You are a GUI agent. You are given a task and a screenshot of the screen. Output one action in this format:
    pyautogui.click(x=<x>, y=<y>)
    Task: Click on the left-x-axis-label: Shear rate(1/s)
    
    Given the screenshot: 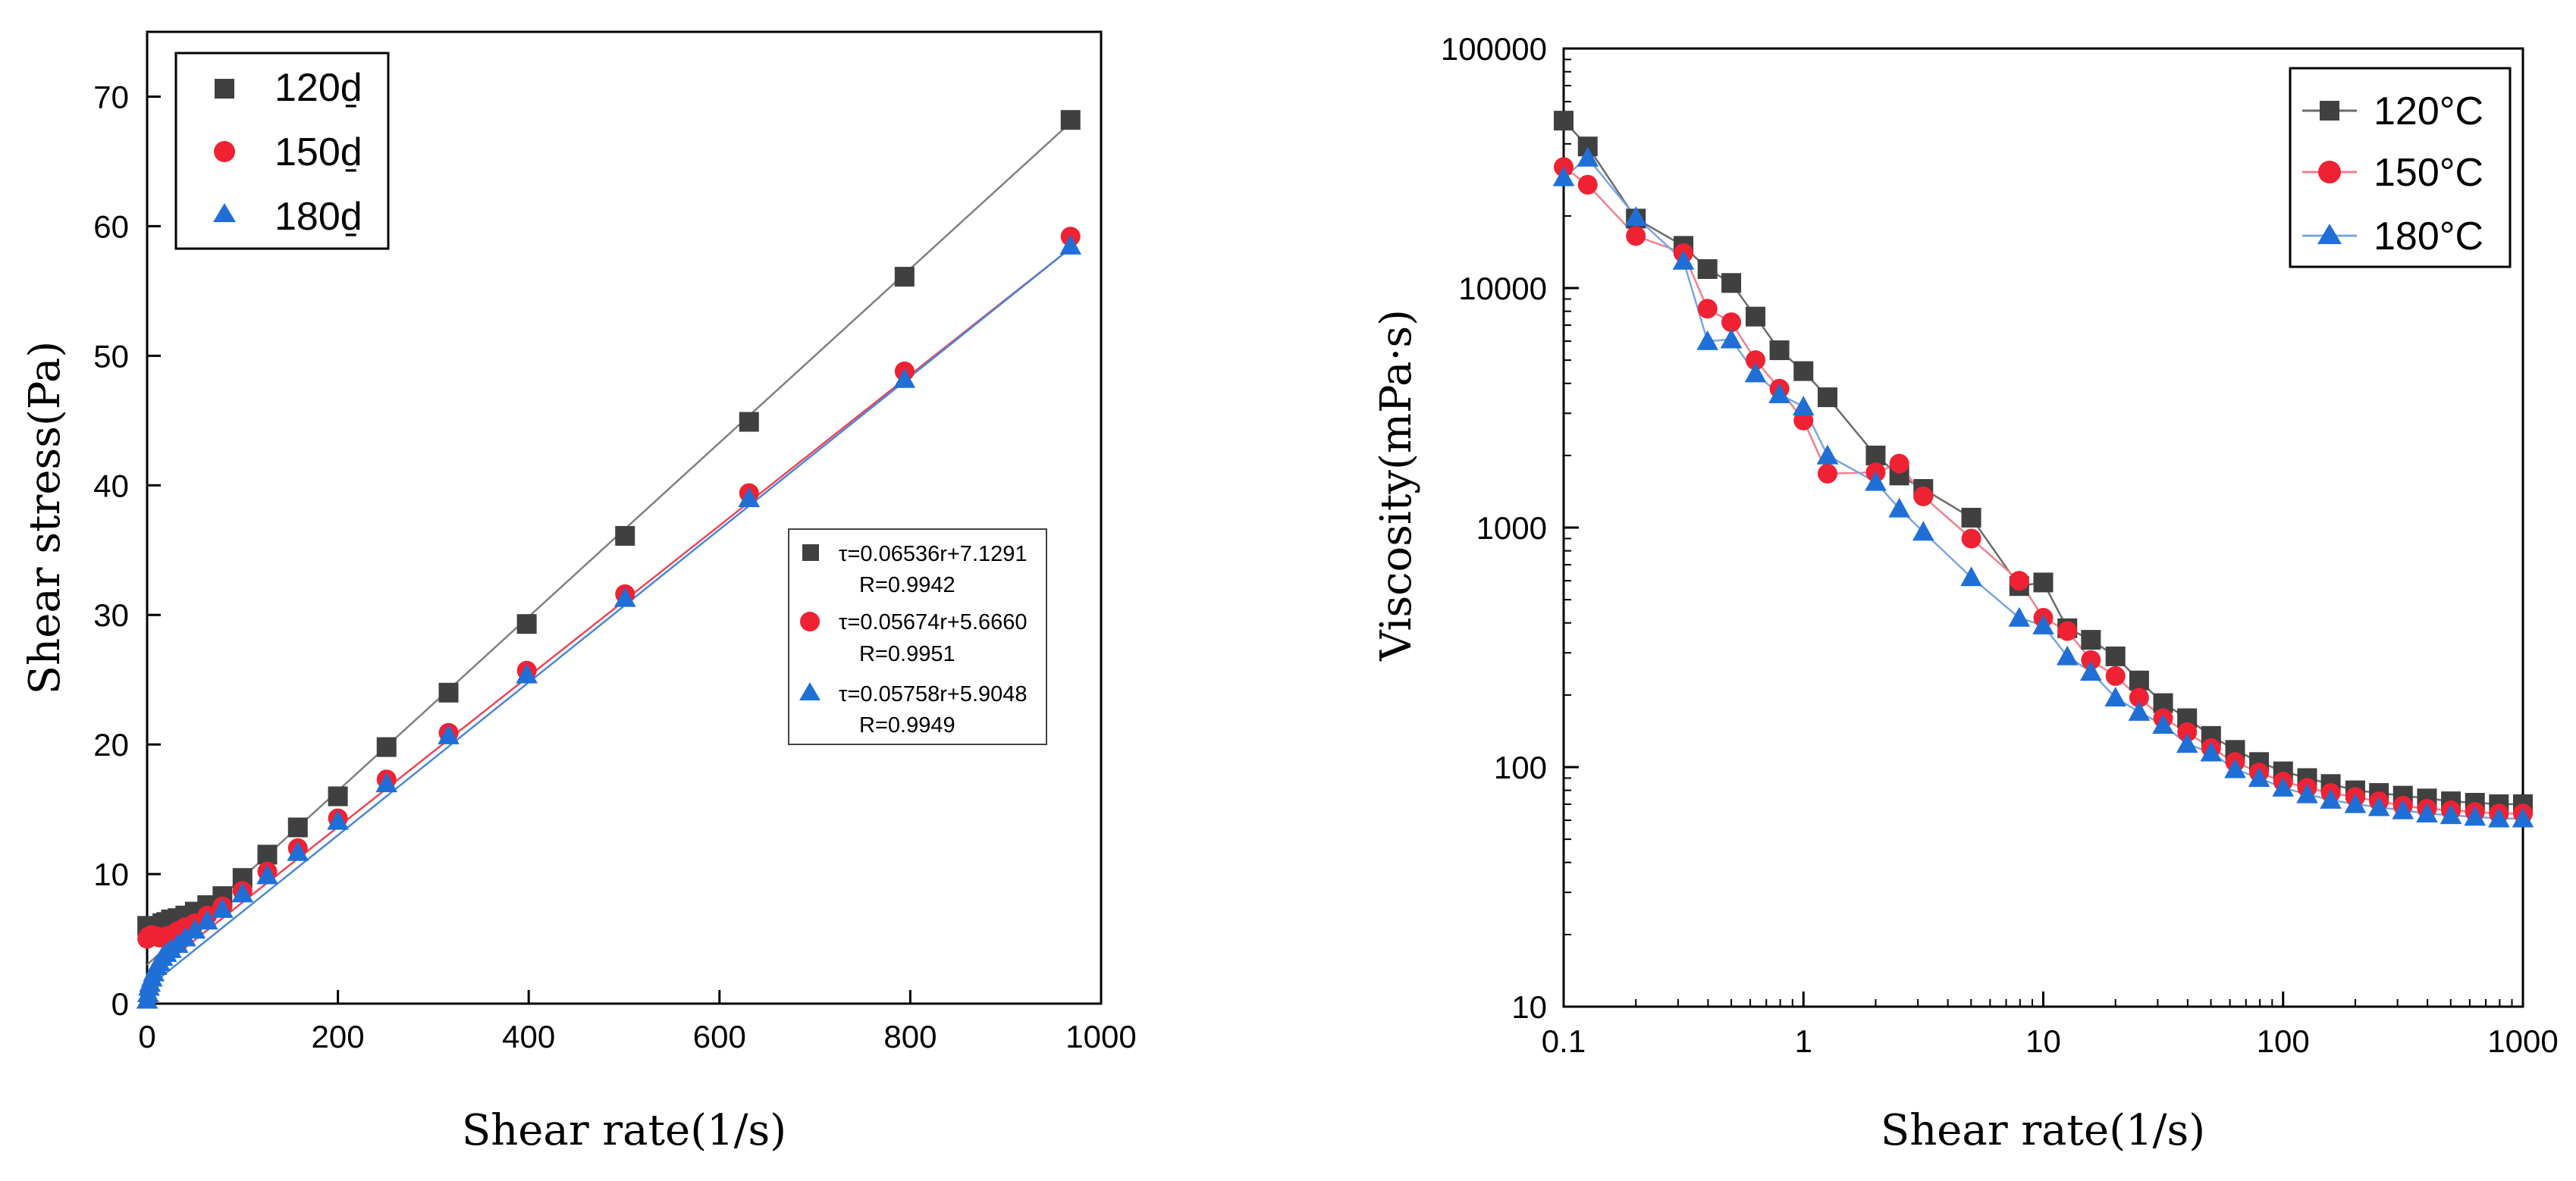 What is the action you would take?
    pyautogui.click(x=624, y=1130)
    